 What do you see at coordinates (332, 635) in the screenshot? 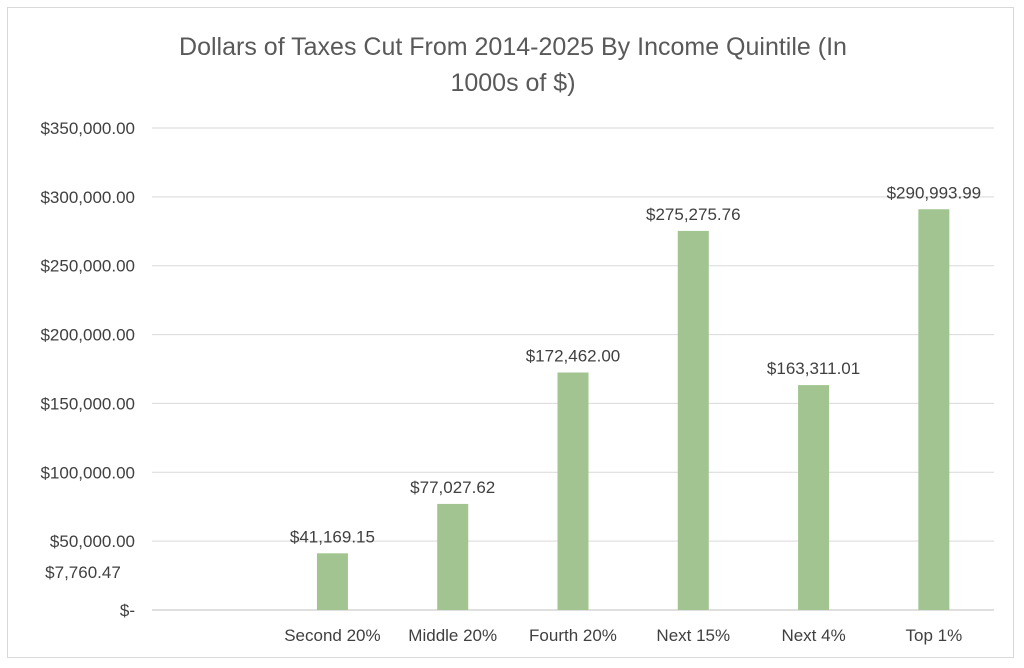
I see `x-category-label: Second 20%` at bounding box center [332, 635].